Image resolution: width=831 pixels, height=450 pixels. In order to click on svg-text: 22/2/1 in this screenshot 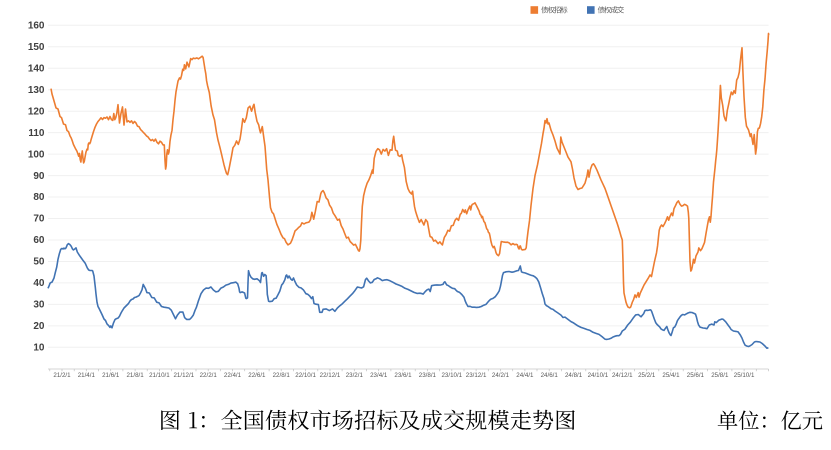, I will do `click(209, 375)`.